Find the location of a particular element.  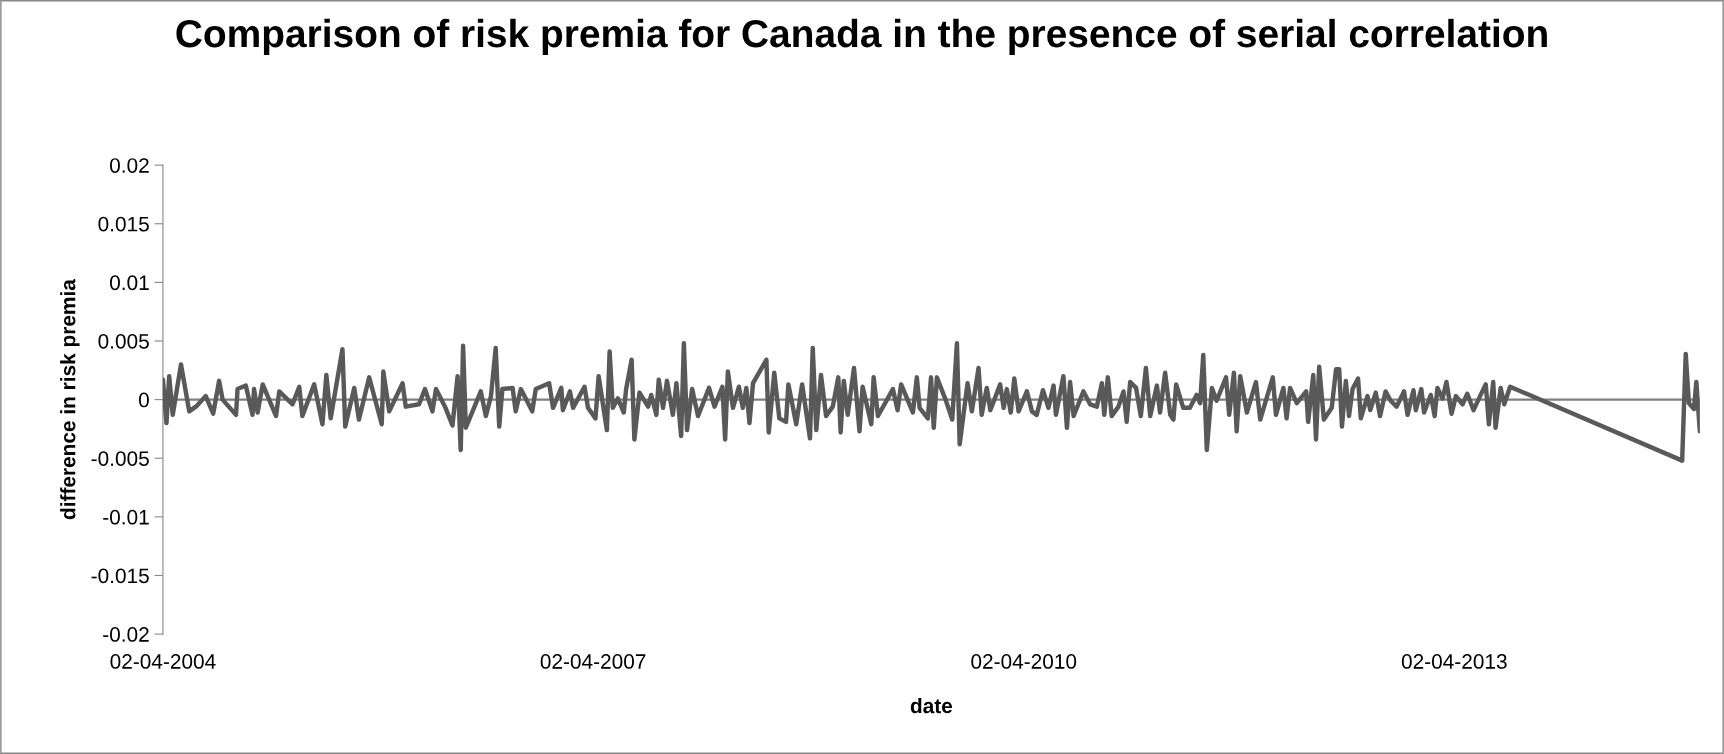

line-series is located at coordinates (931, 402).